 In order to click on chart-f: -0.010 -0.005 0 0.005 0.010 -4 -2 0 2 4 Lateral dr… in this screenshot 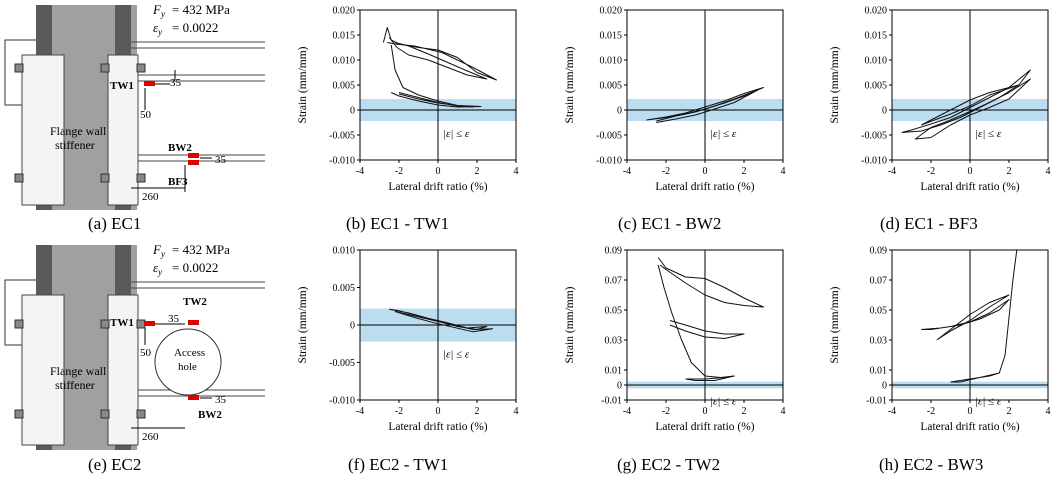, I will do `click(408, 345)`.